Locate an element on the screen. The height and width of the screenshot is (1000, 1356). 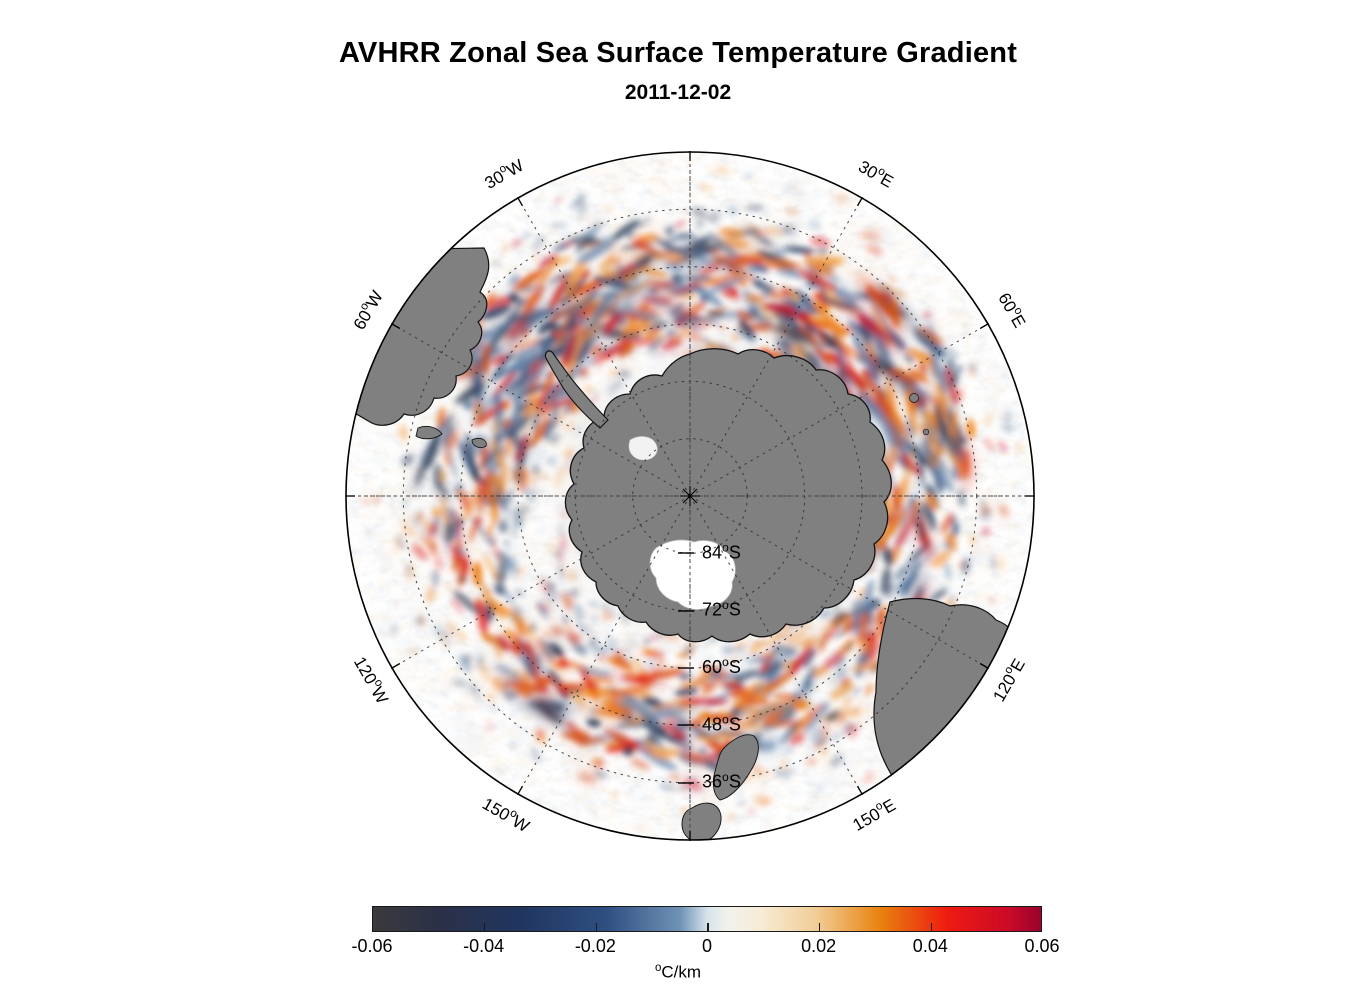
colorbar-tick-label: 0.04 is located at coordinates (930, 946).